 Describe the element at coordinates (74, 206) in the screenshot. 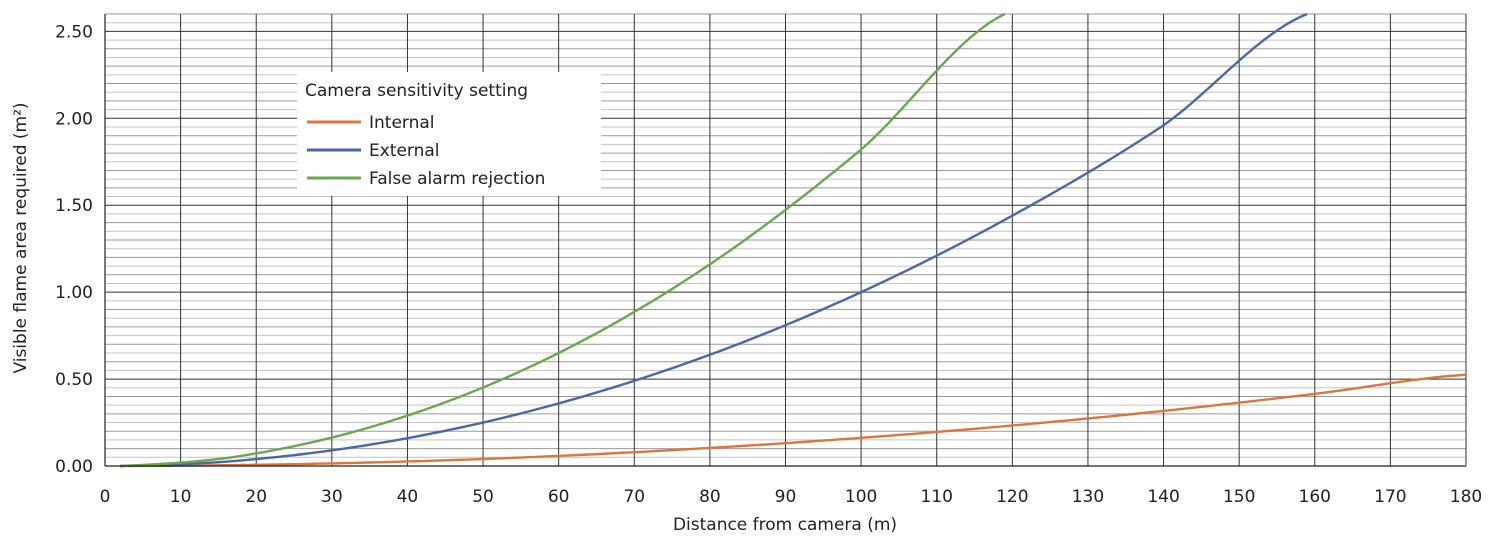

I see `y-tick-label: 1.50` at that location.